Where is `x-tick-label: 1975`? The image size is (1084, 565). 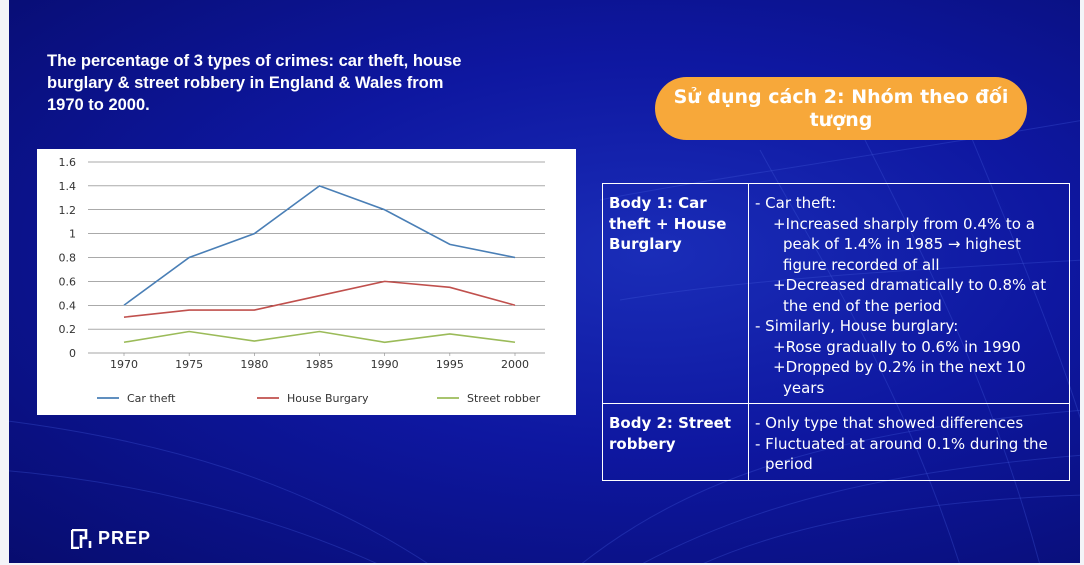
x-tick-label: 1975 is located at coordinates (189, 364).